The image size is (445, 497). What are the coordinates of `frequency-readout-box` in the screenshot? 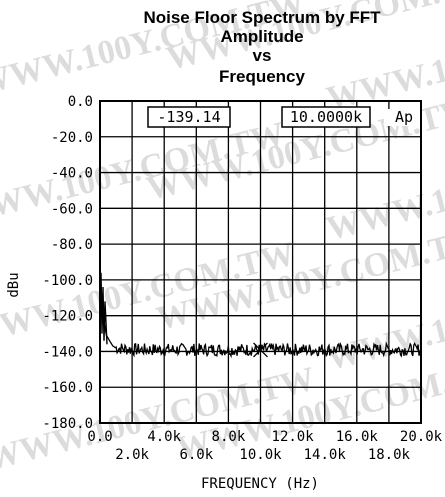 It's located at (326, 117).